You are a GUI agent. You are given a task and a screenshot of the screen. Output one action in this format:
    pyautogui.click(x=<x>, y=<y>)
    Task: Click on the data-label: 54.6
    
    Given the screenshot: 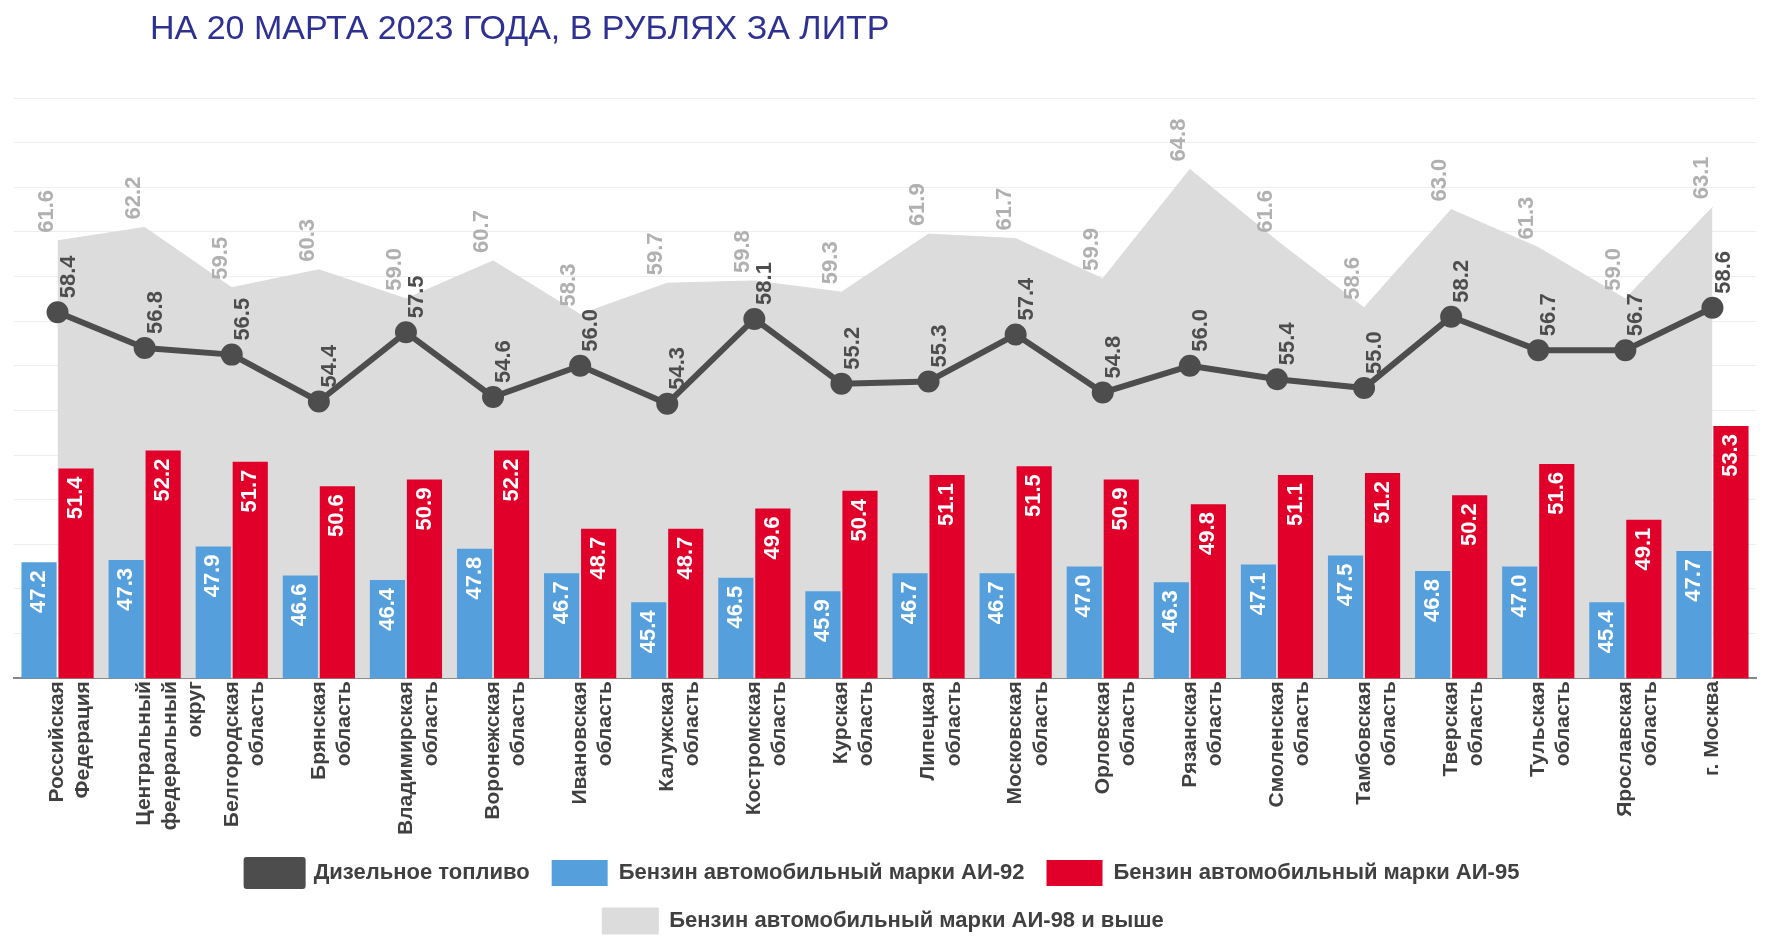 What is the action you would take?
    pyautogui.click(x=503, y=362)
    